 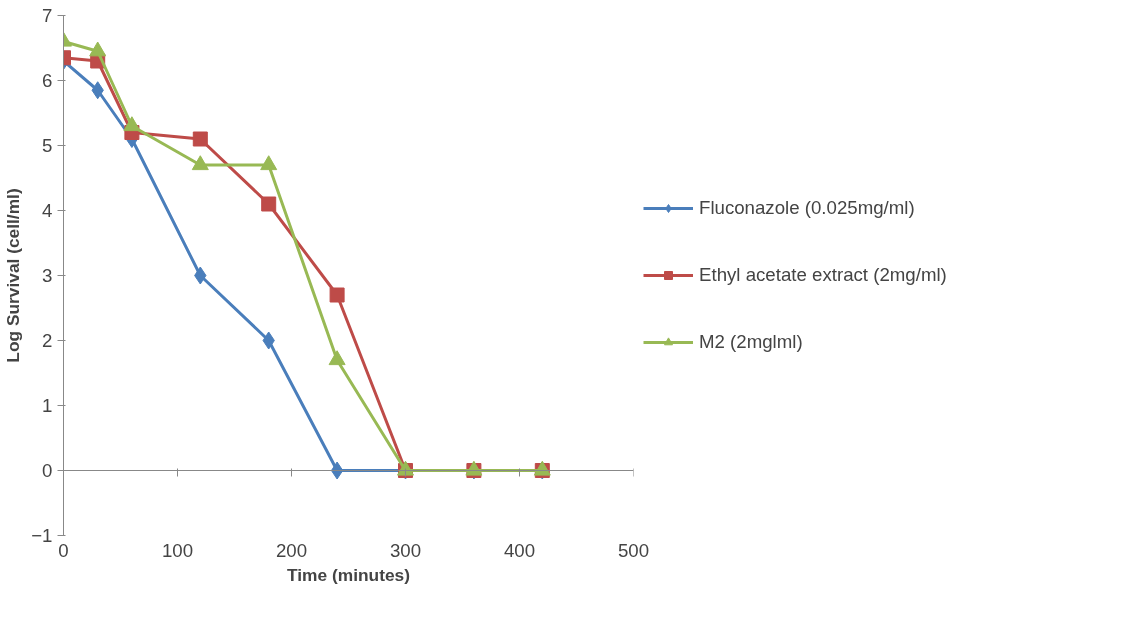 What do you see at coordinates (405, 550) in the screenshot?
I see `x-tick-label: 300` at bounding box center [405, 550].